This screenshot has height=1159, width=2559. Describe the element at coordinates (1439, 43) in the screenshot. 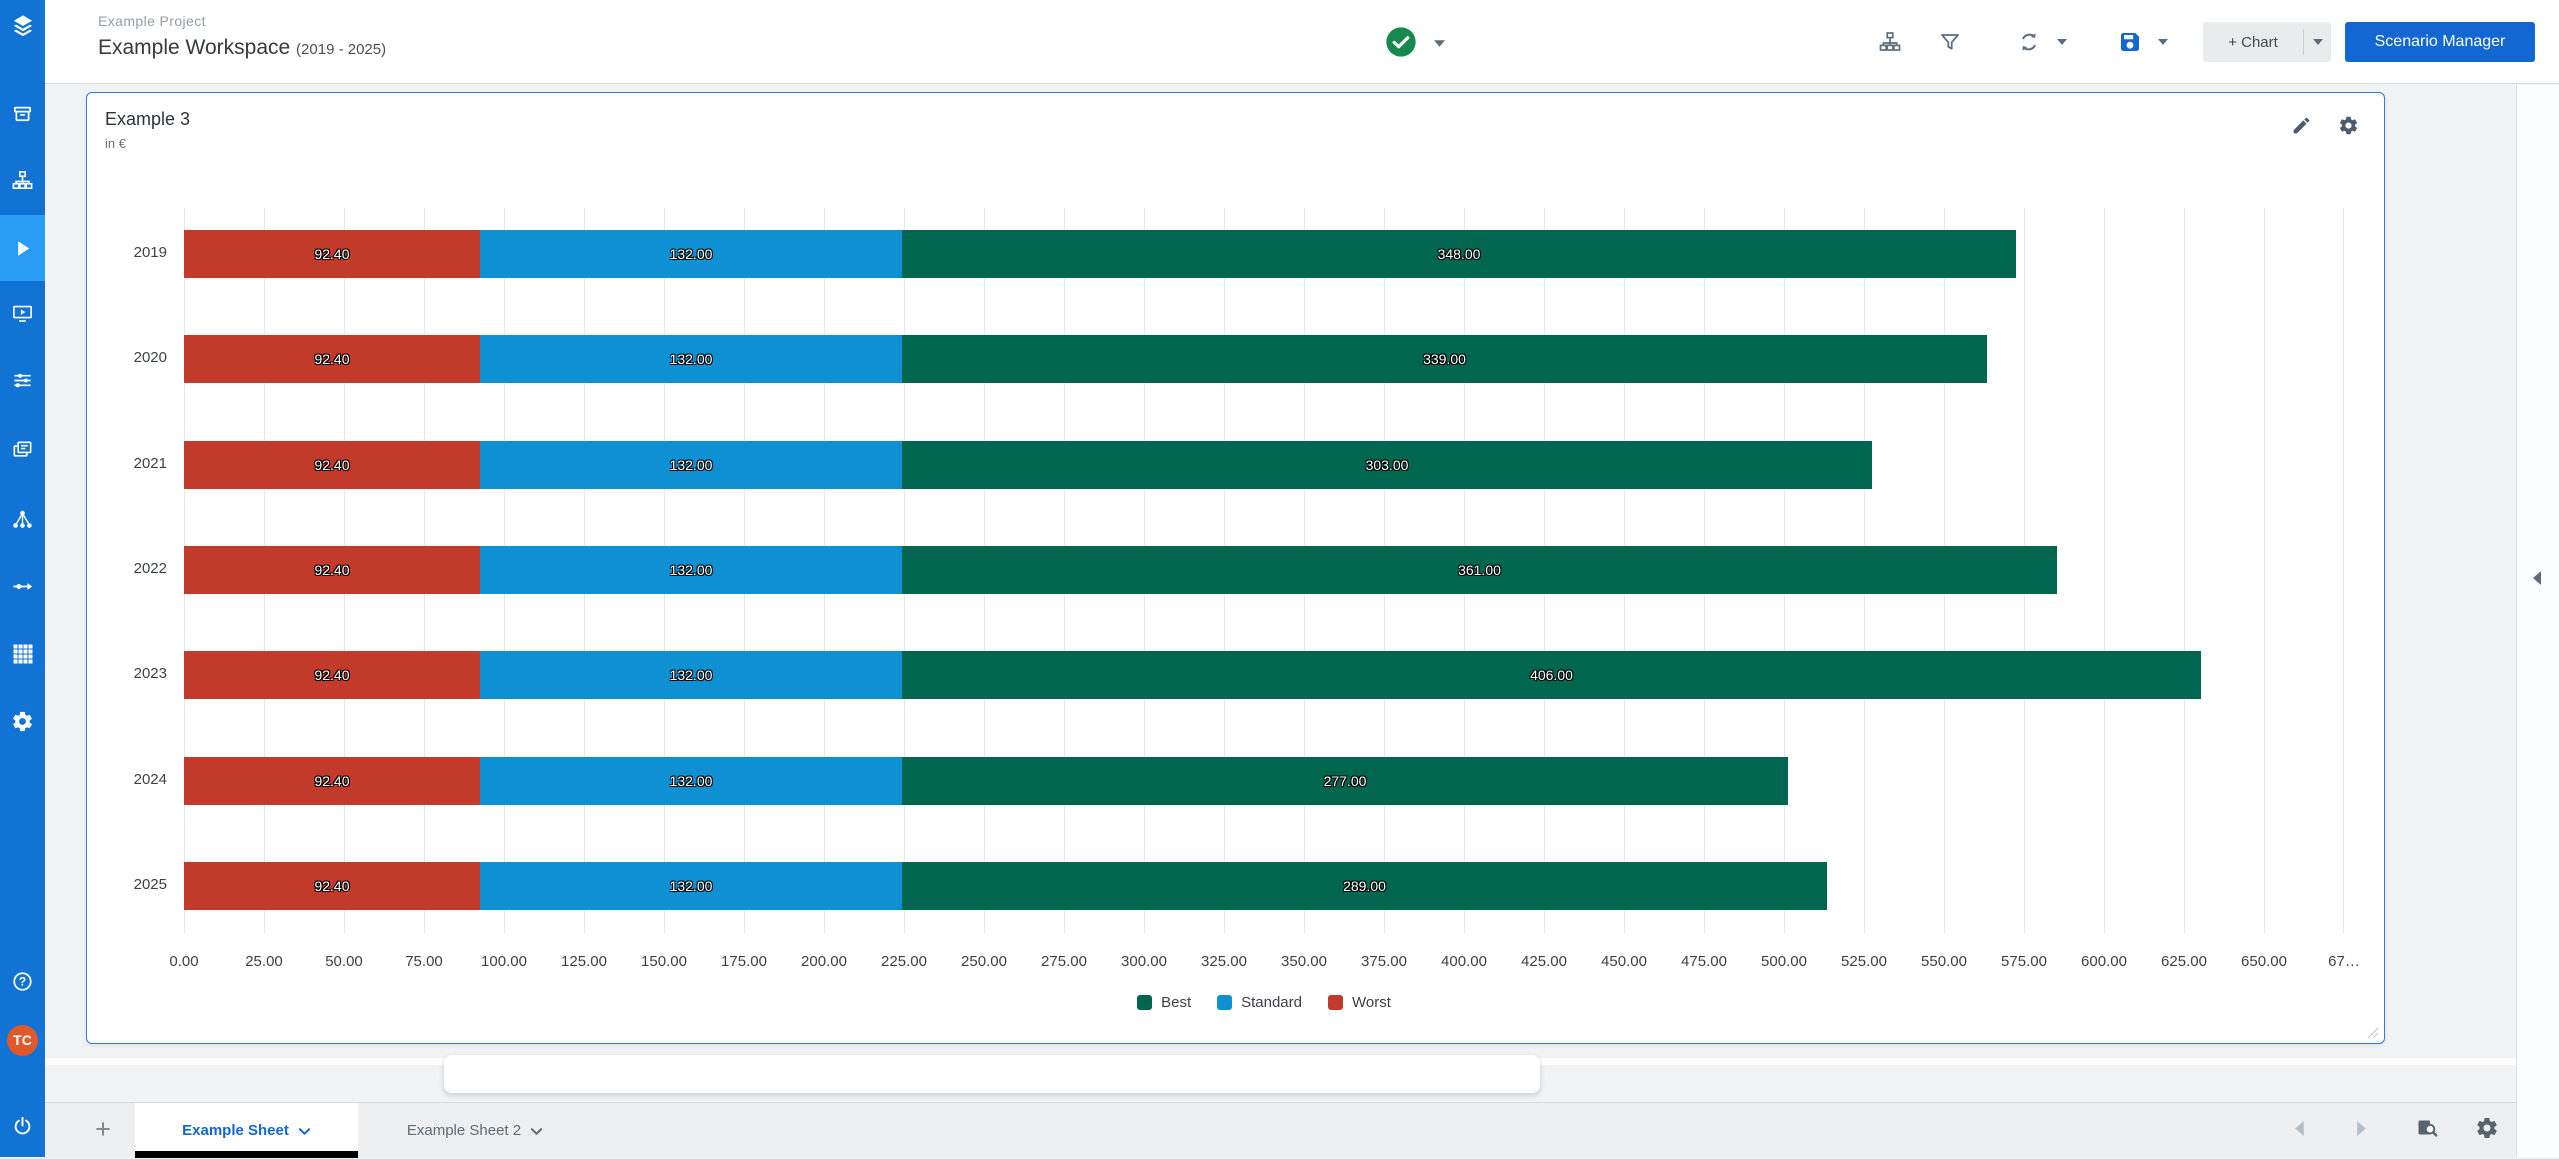

I see `caret-down-icon` at that location.